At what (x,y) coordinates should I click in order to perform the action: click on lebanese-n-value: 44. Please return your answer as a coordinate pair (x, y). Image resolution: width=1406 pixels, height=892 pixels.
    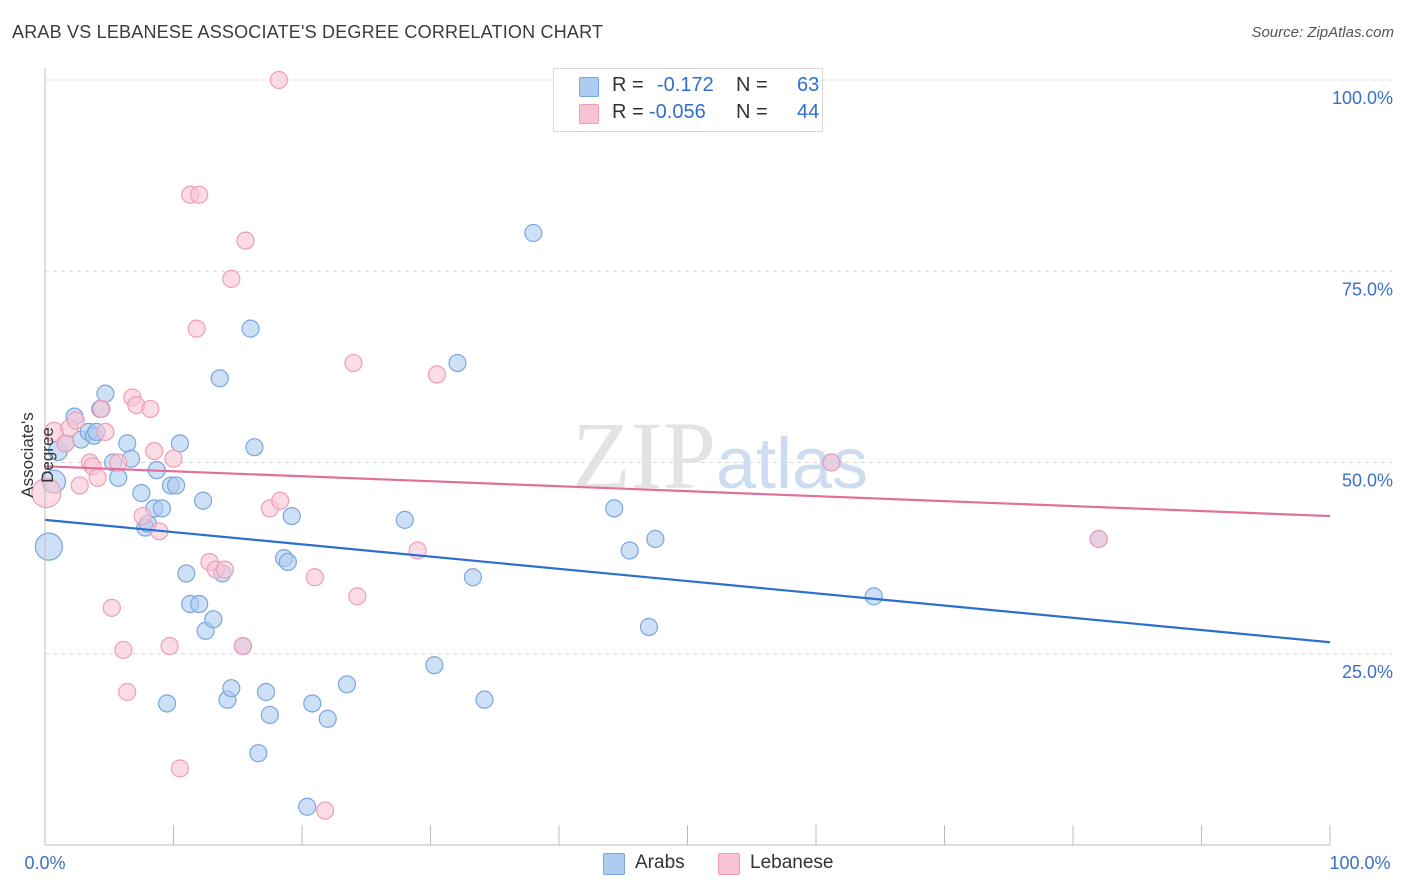
    Looking at the image, I should click on (808, 112).